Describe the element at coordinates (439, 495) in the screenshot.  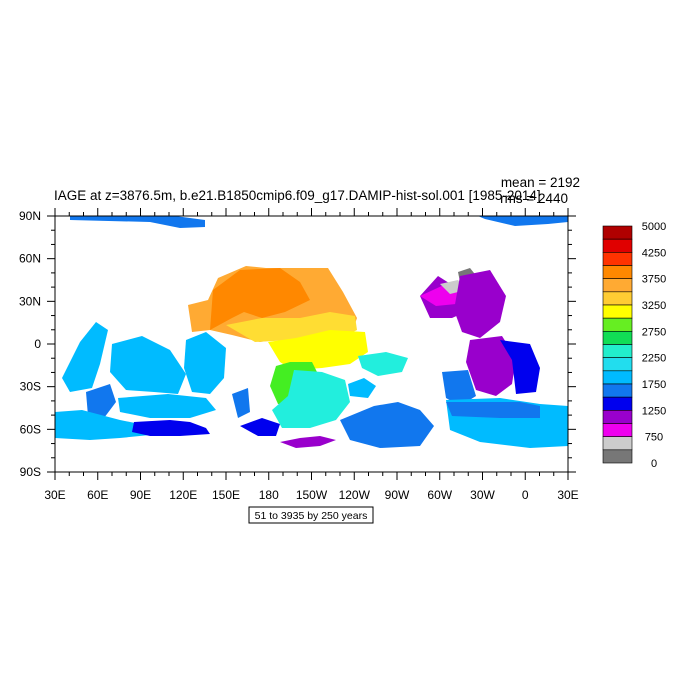
I see `lon-tick-label: 60W` at that location.